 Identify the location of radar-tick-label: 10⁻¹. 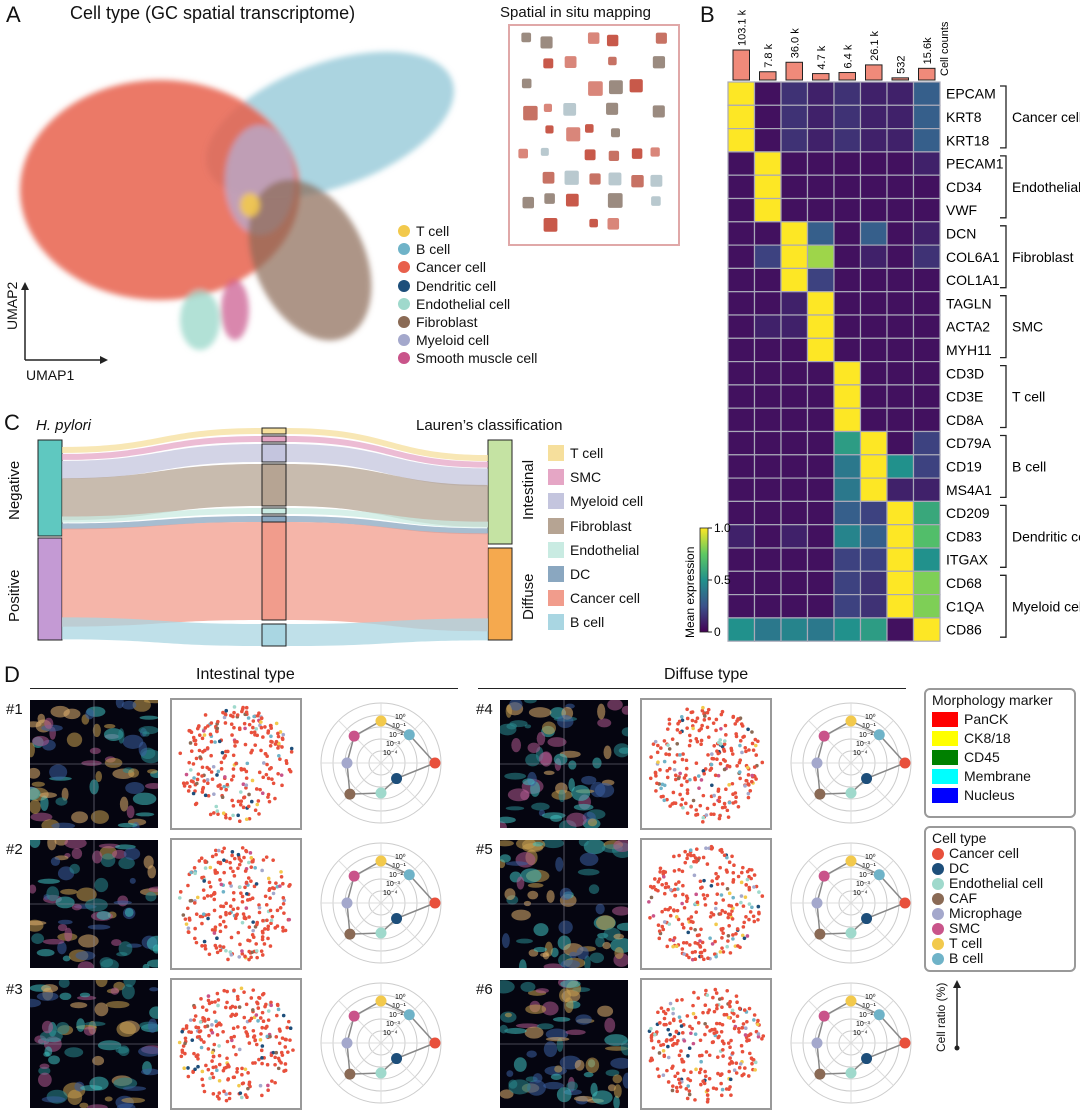
(869, 726).